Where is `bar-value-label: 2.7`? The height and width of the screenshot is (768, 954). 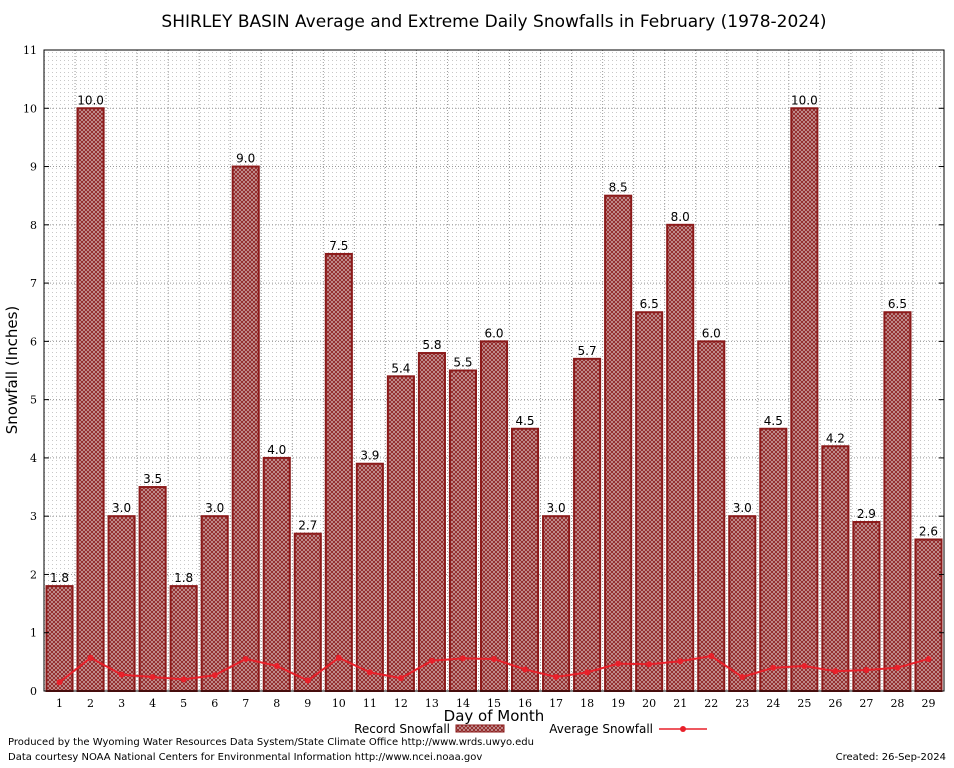
bar-value-label: 2.7 is located at coordinates (307, 526).